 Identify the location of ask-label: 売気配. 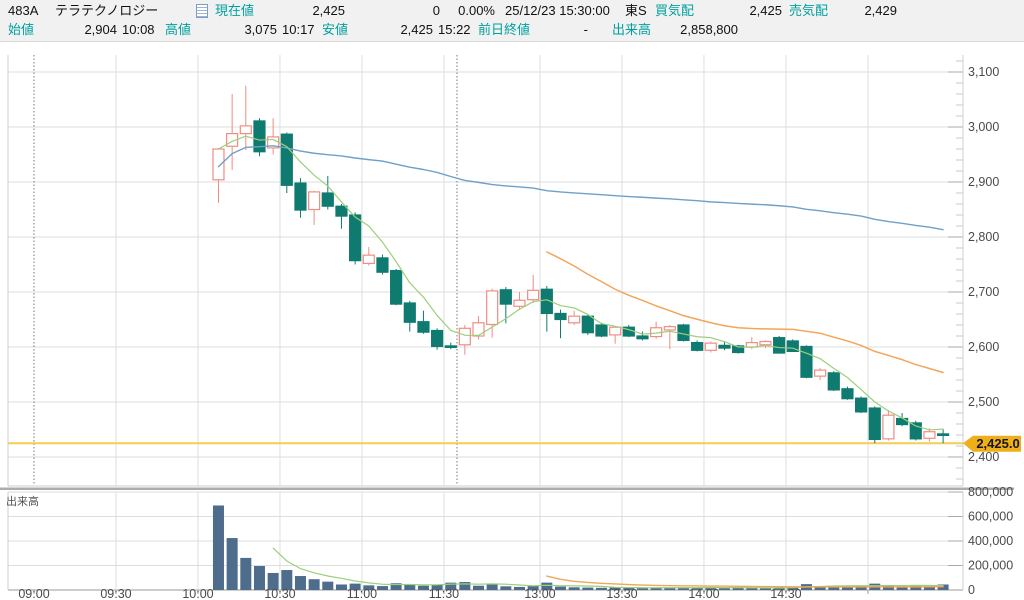
(809, 10).